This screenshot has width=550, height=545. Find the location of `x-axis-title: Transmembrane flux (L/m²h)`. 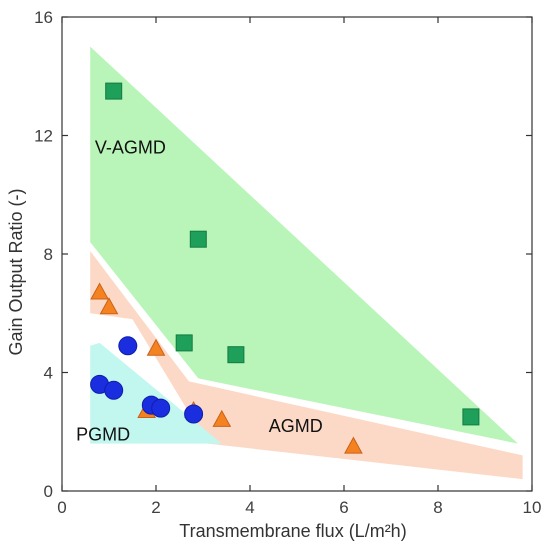

x-axis-title: Transmembrane flux (L/m²h) is located at coordinates (292, 531).